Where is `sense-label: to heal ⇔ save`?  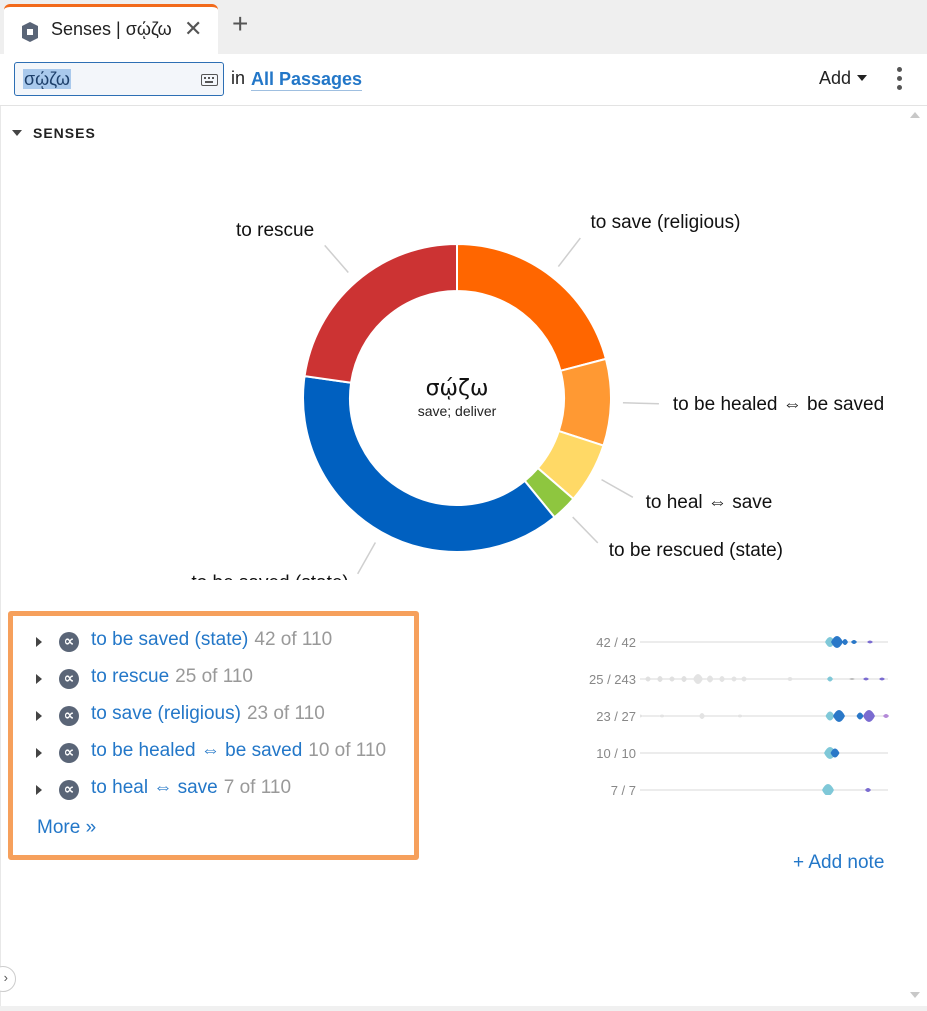 sense-label: to heal ⇔ save is located at coordinates (154, 787).